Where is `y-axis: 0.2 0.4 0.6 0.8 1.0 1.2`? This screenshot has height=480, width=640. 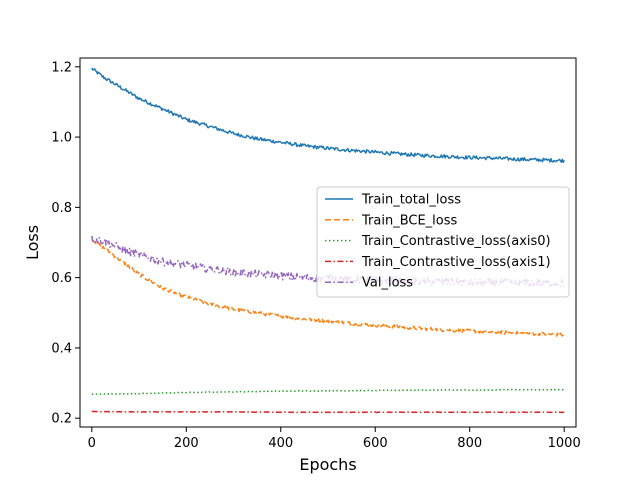 y-axis: 0.2 0.4 0.6 0.8 1.0 1.2 is located at coordinates (65, 243).